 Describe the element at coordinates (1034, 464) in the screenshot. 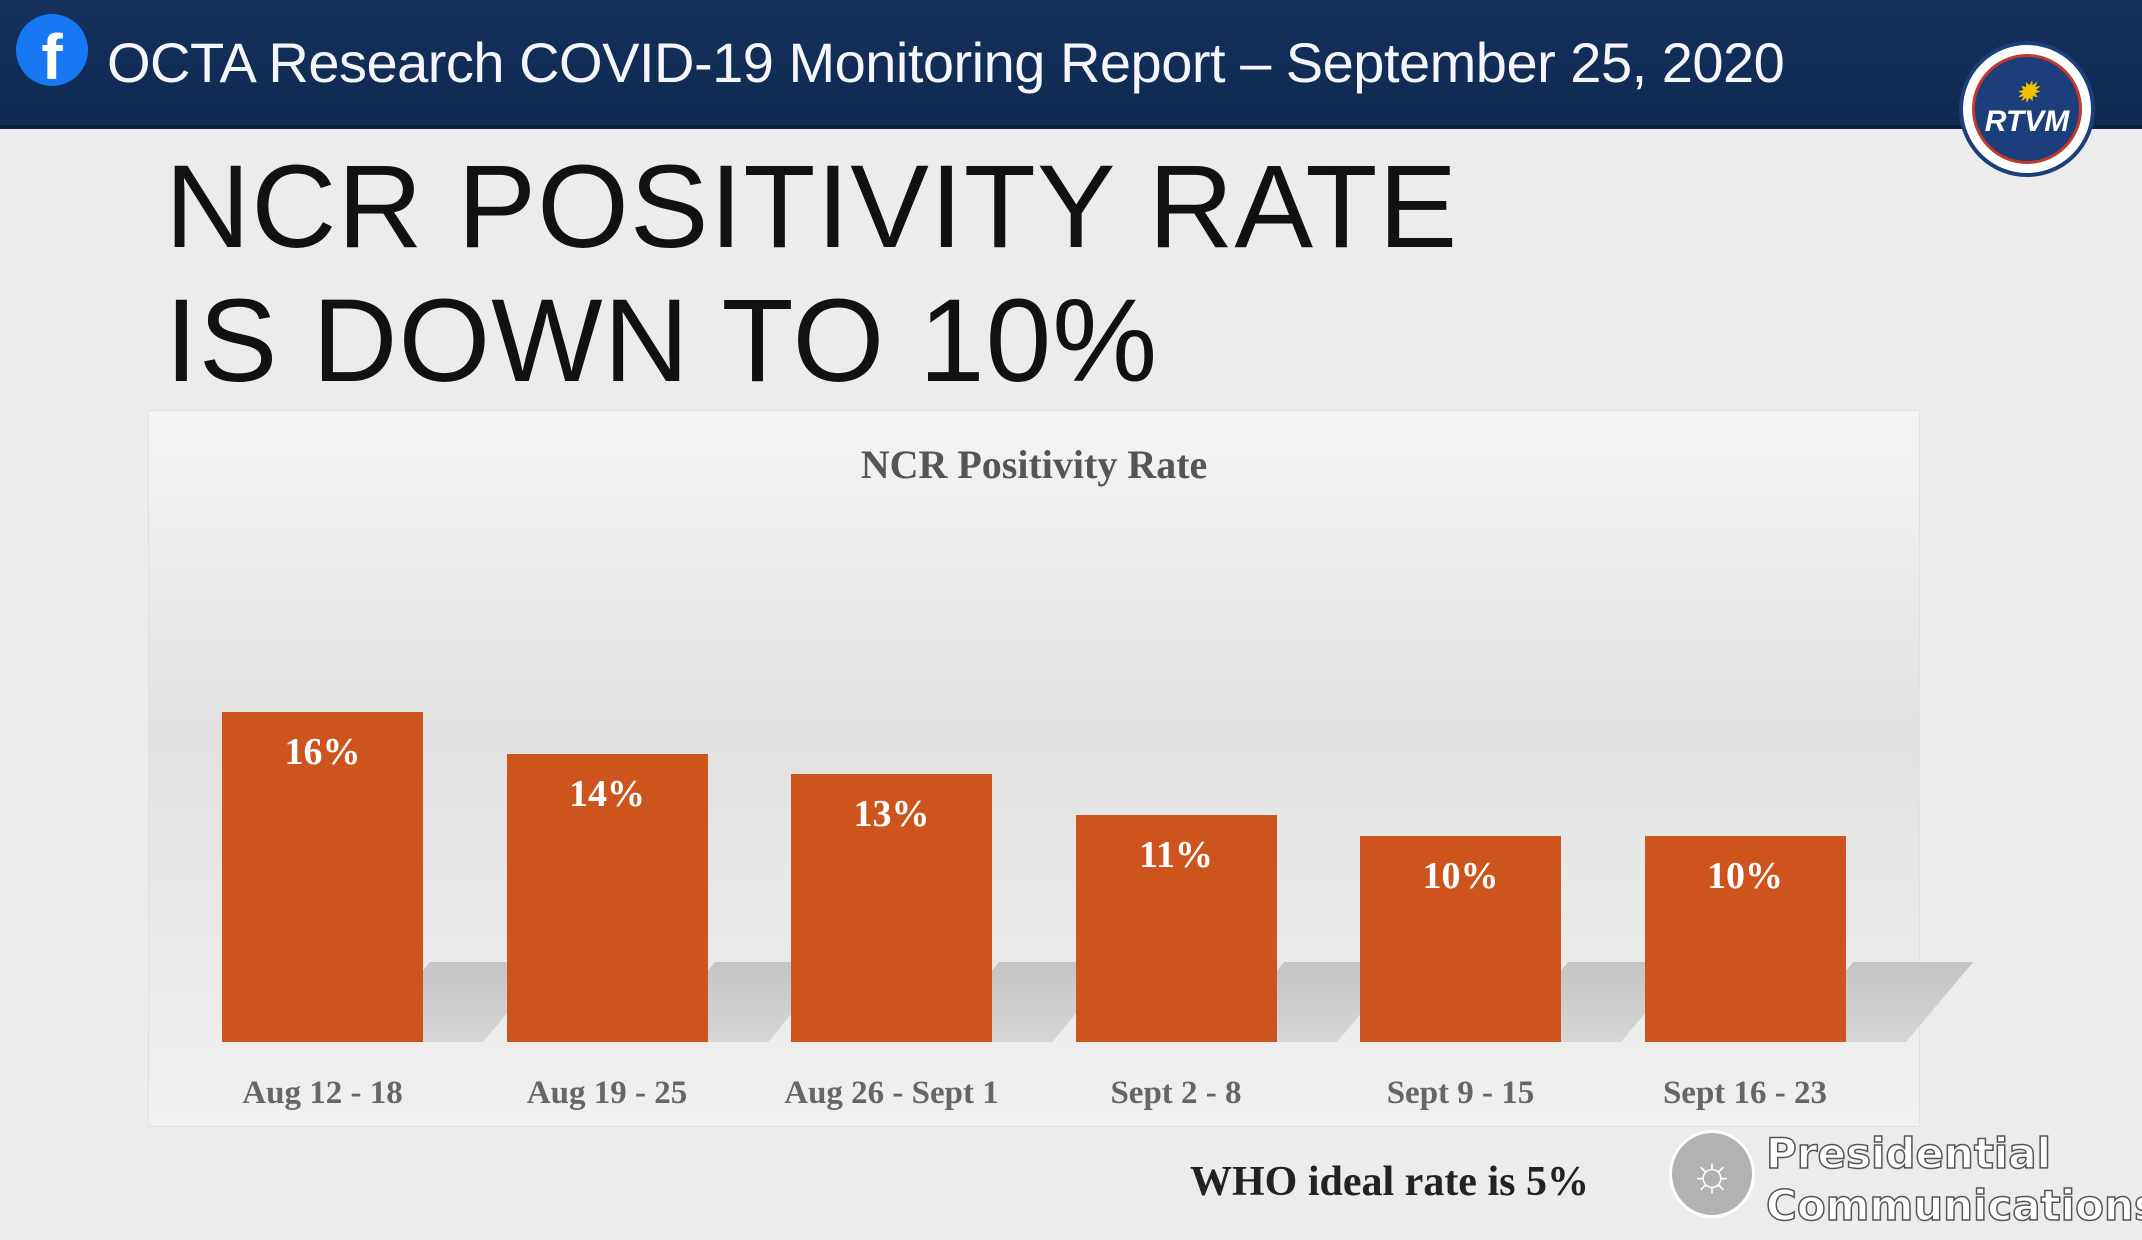

I see `chart-title: NCR Positivity Rate` at that location.